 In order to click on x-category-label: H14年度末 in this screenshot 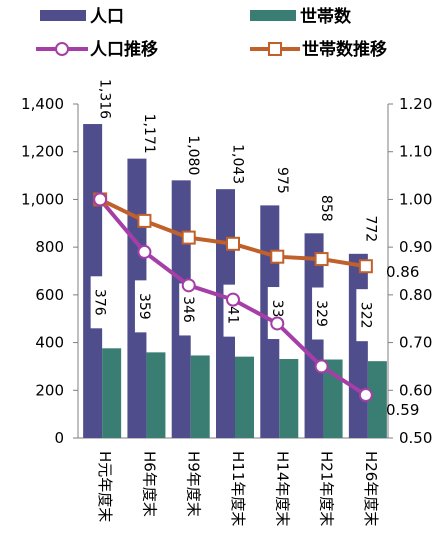, I will do `click(282, 488)`.